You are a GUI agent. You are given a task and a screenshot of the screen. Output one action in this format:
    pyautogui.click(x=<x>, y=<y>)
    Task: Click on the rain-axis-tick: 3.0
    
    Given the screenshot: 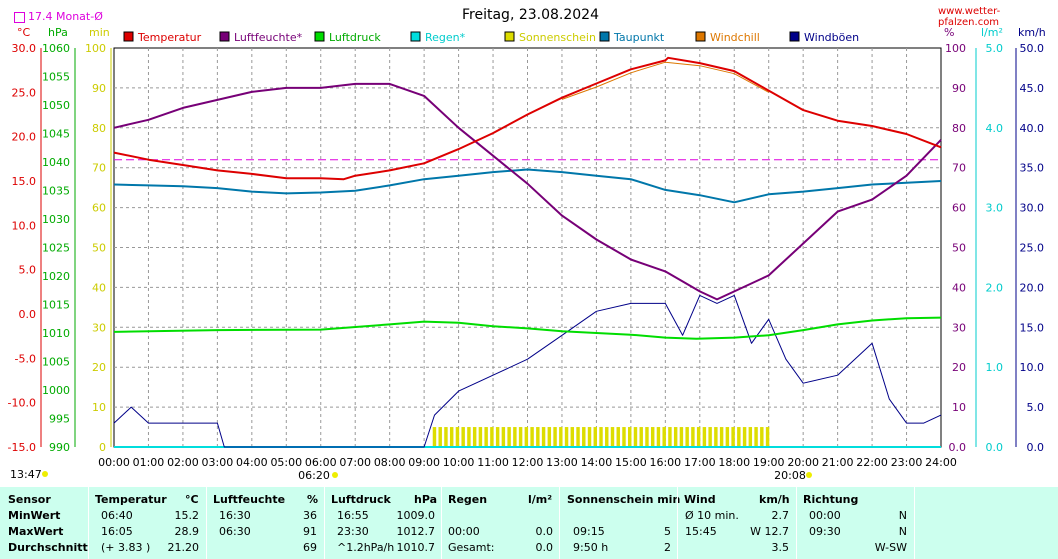 What is the action you would take?
    pyautogui.click(x=995, y=208)
    